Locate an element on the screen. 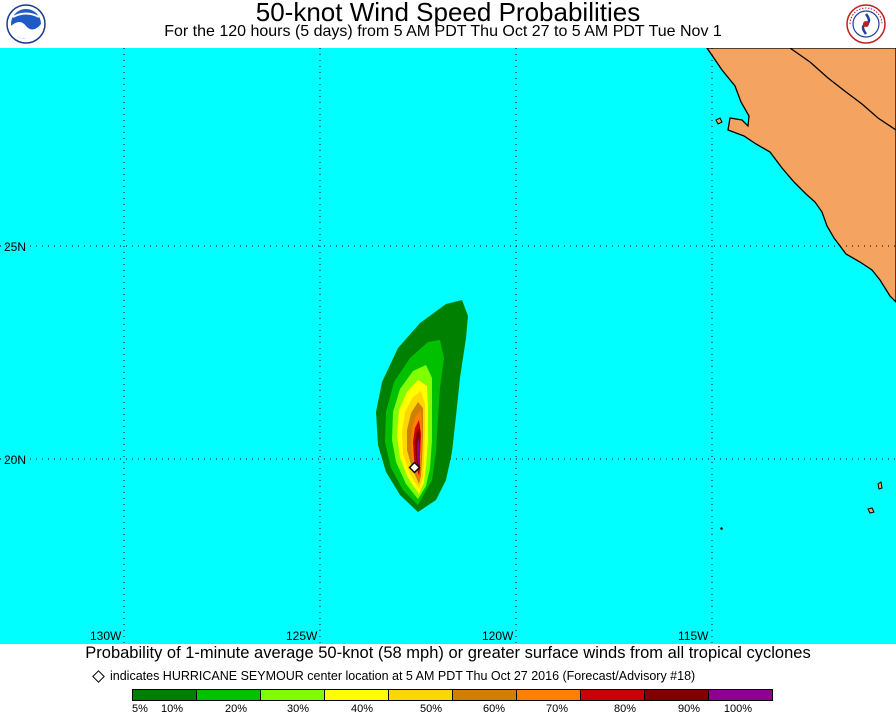 The image size is (896, 716). legend-label: 90% is located at coordinates (689, 709).